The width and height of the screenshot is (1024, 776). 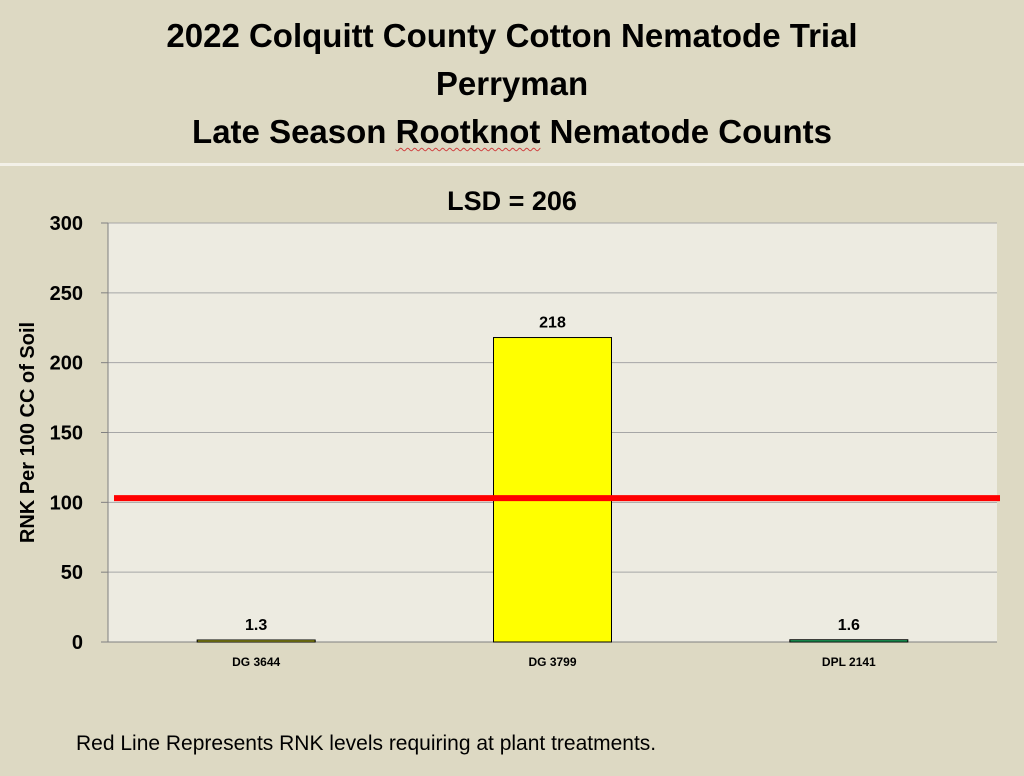 What do you see at coordinates (552, 662) in the screenshot?
I see `x-tick-label: DG 3799` at bounding box center [552, 662].